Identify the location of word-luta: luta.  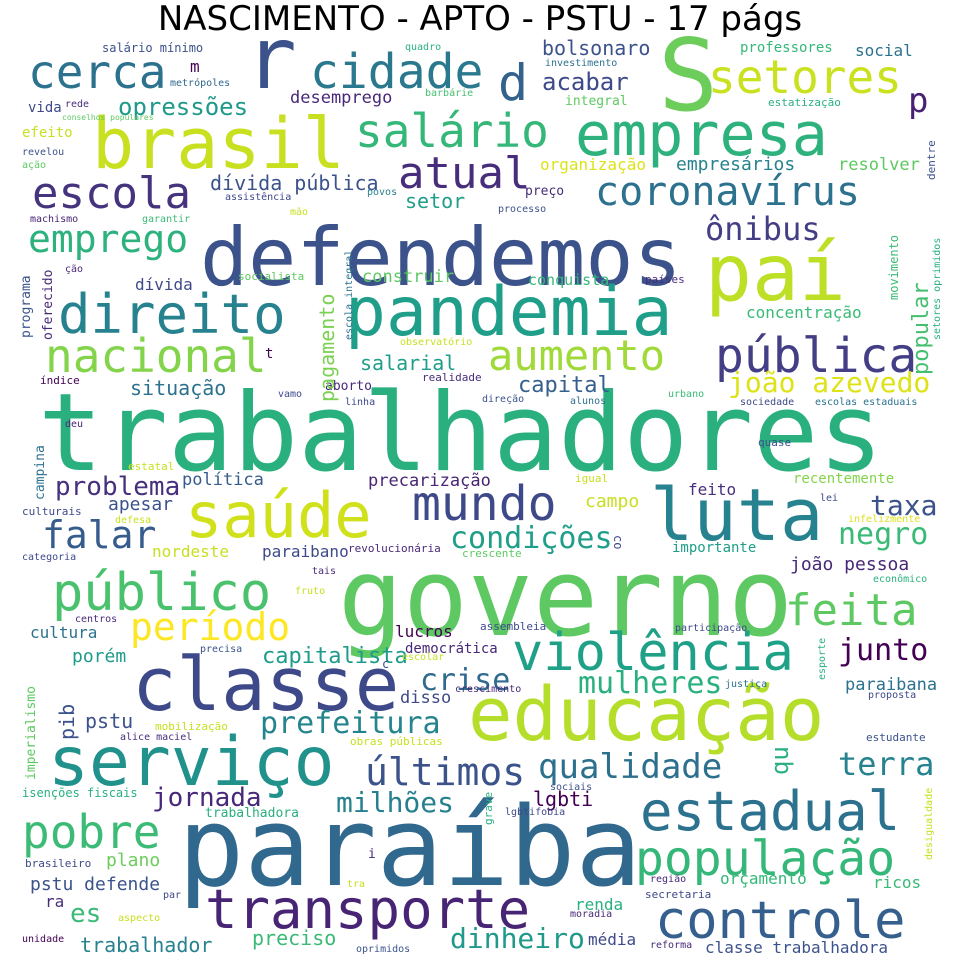
(736, 515).